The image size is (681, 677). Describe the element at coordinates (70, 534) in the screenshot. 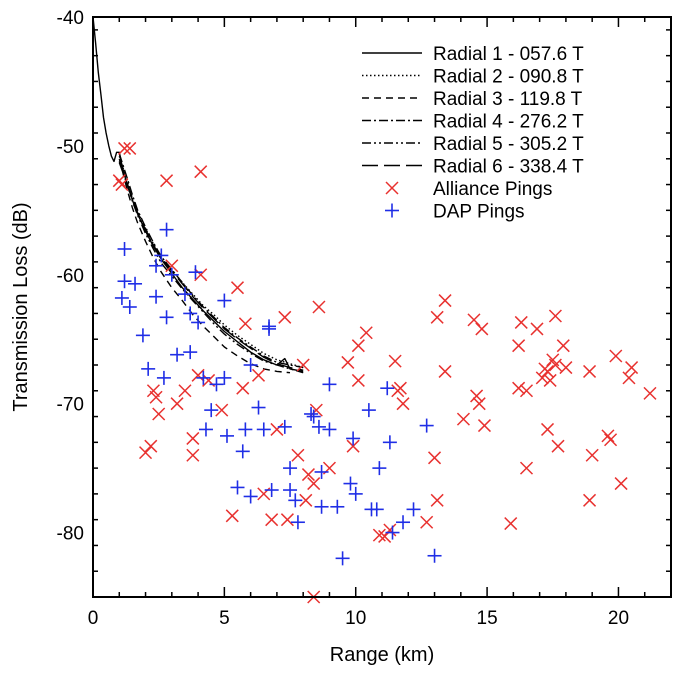

I see `y-tick-label: -80` at that location.